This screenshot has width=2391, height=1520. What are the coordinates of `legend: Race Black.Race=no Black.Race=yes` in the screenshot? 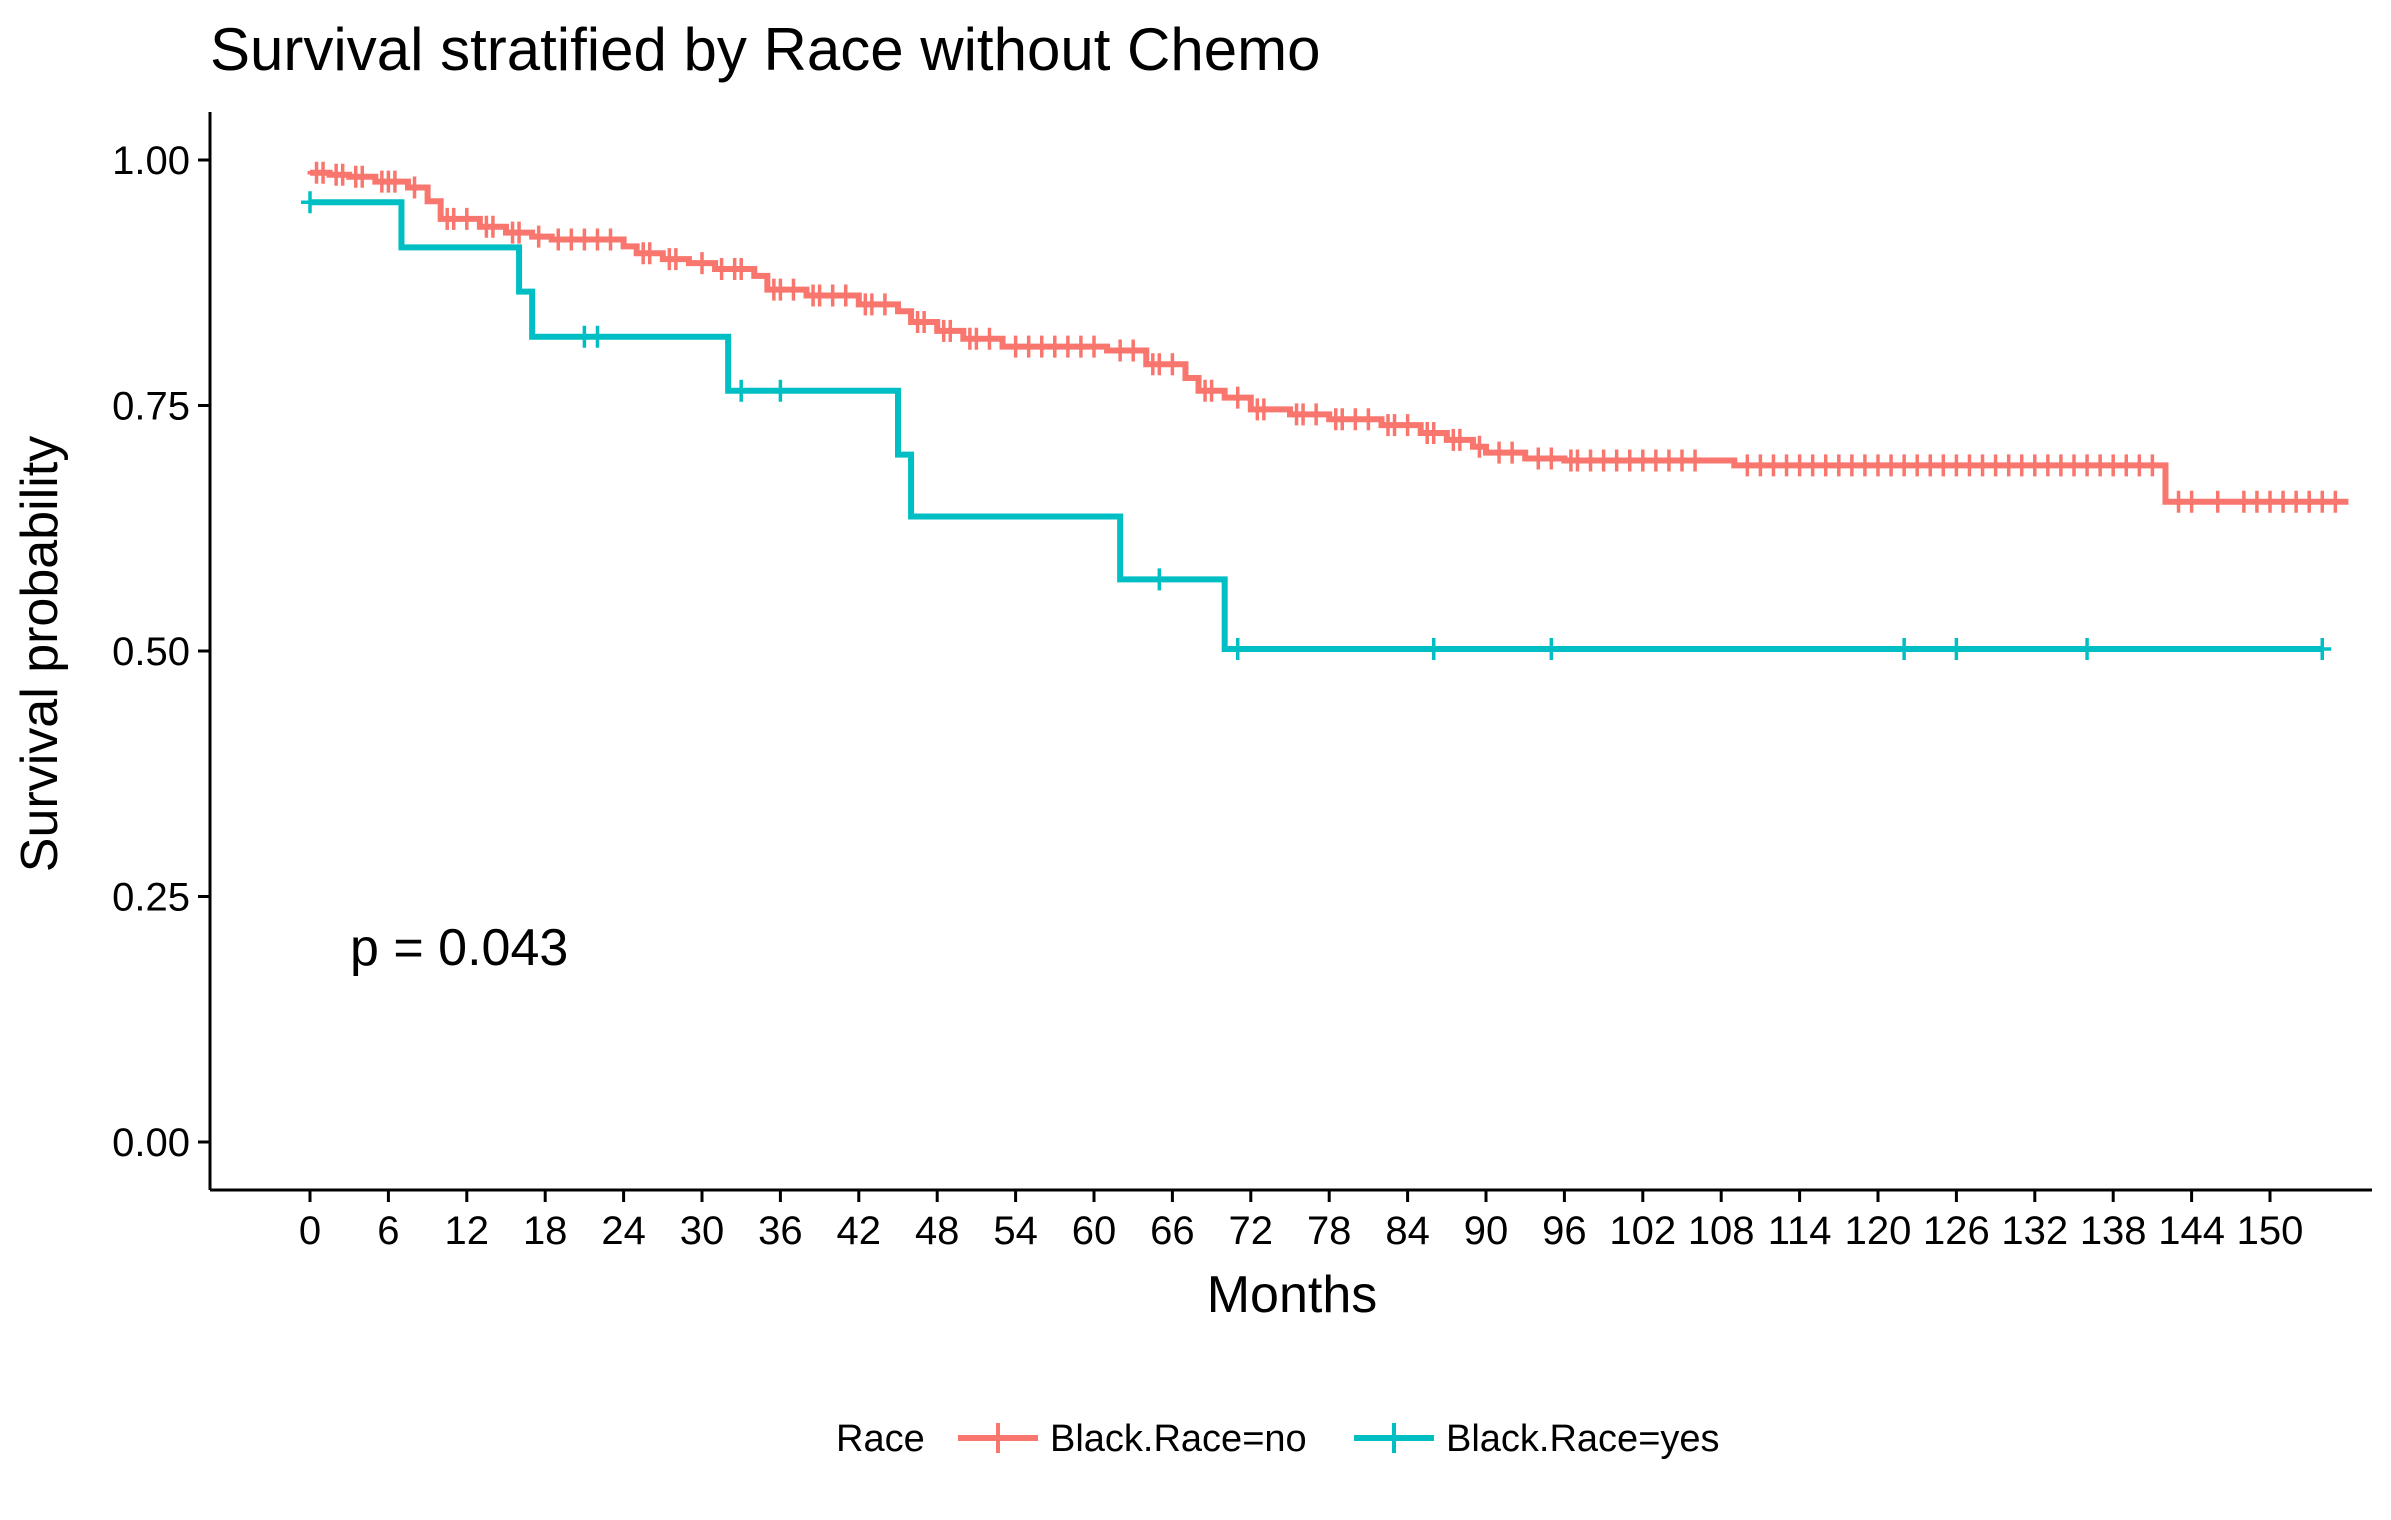 It's located at (1278, 1439).